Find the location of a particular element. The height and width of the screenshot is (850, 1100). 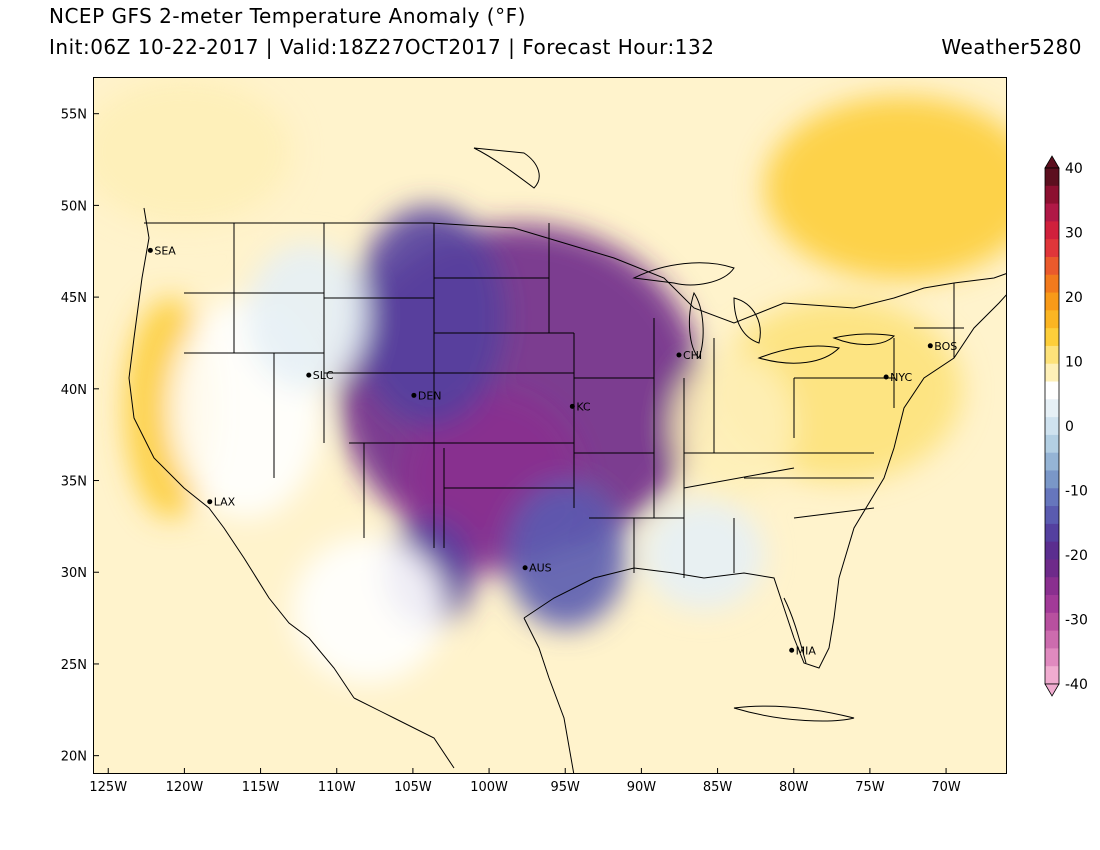

colorbar-label: 0 is located at coordinates (1069, 427).